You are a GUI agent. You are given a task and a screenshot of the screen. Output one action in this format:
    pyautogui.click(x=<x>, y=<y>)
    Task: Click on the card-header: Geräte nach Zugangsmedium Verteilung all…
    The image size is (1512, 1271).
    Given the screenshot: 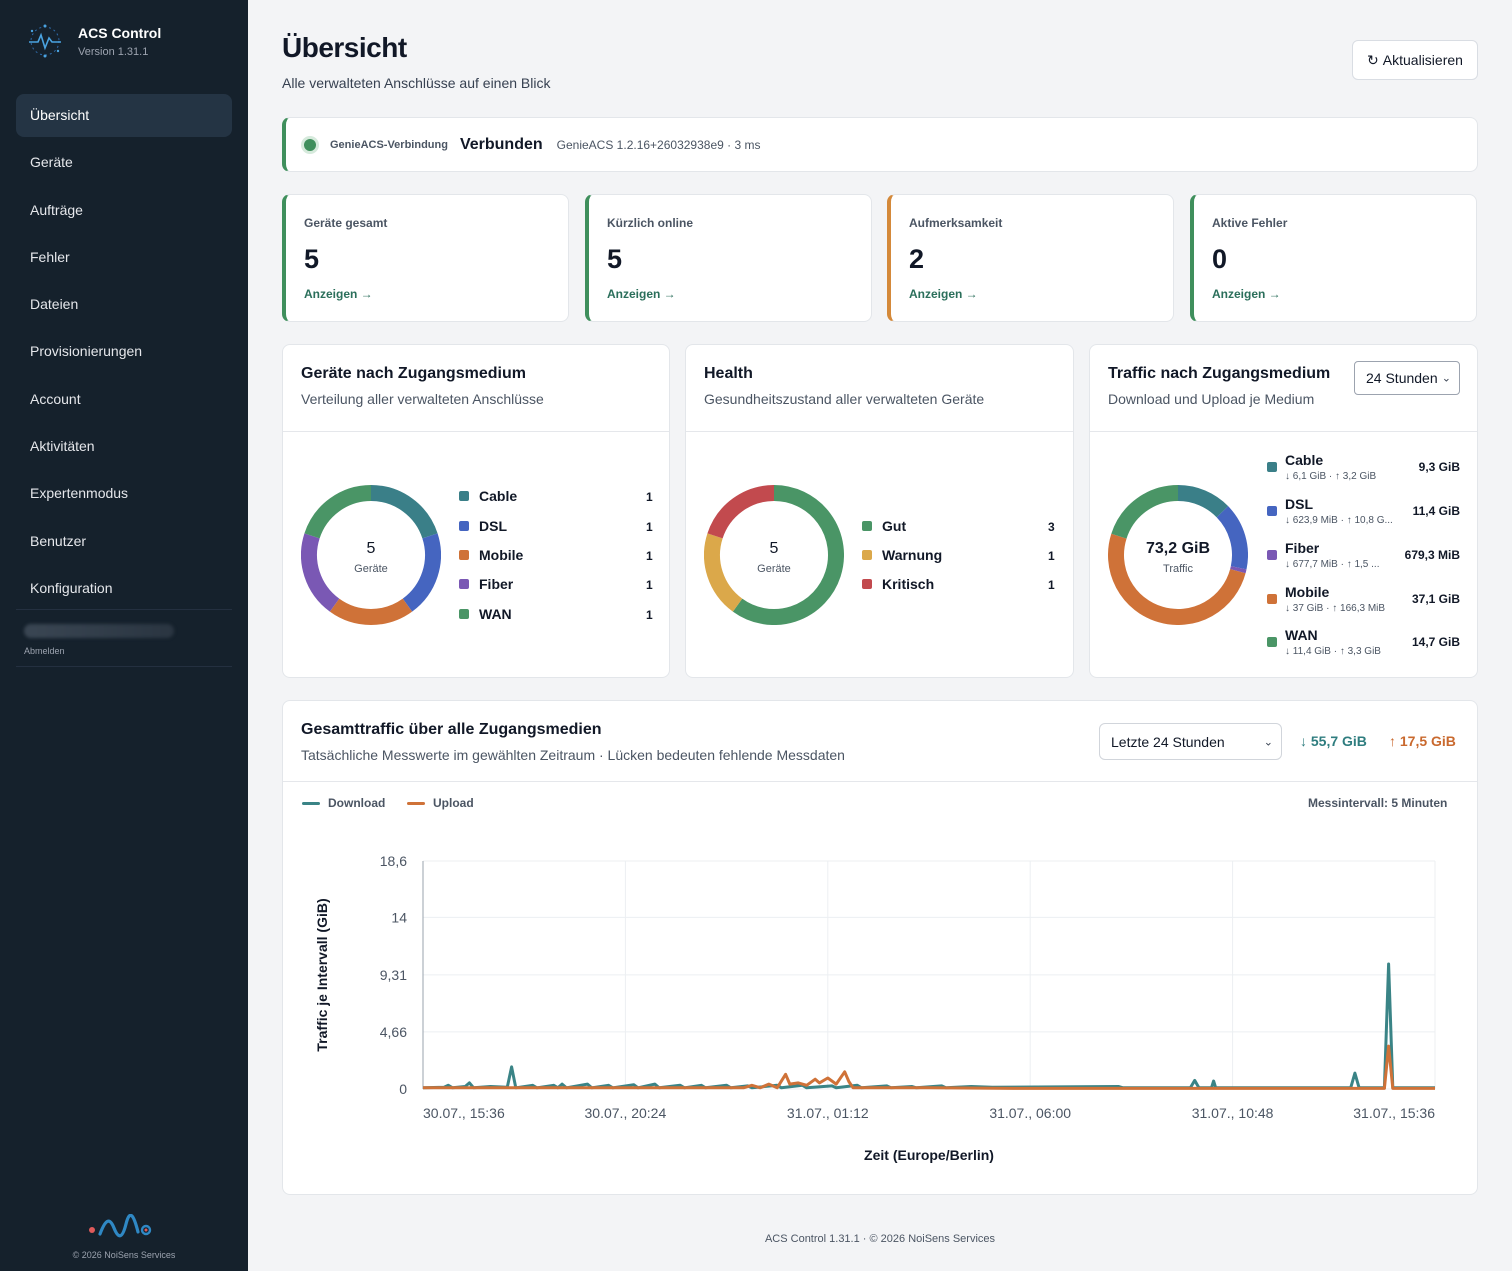 What is the action you would take?
    pyautogui.click(x=476, y=388)
    